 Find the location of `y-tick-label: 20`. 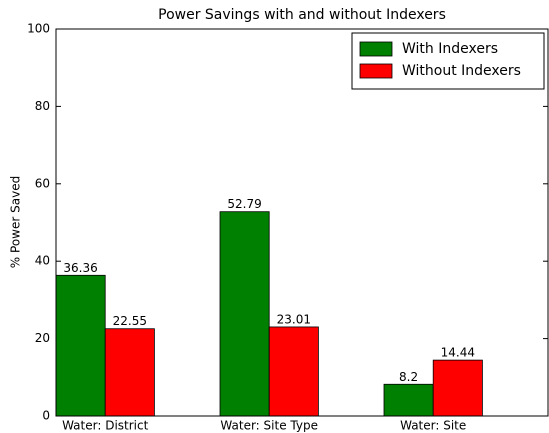

y-tick-label: 20 is located at coordinates (42, 338).